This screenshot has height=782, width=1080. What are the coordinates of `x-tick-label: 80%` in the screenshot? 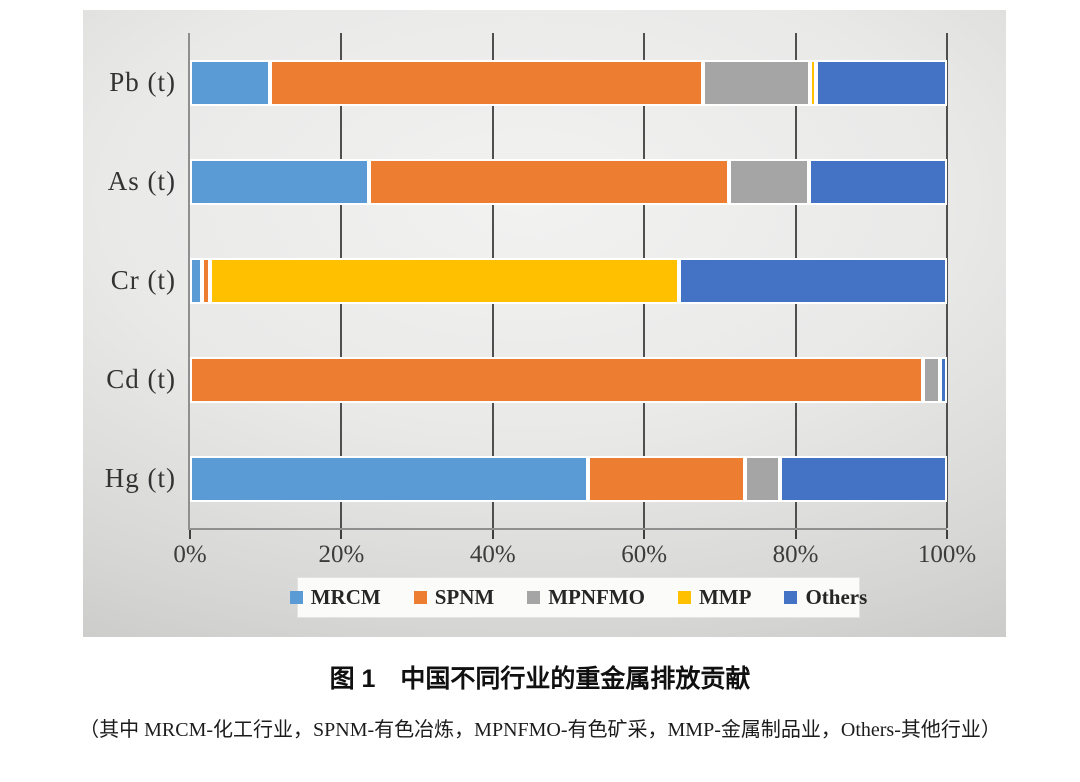 It's located at (795, 554).